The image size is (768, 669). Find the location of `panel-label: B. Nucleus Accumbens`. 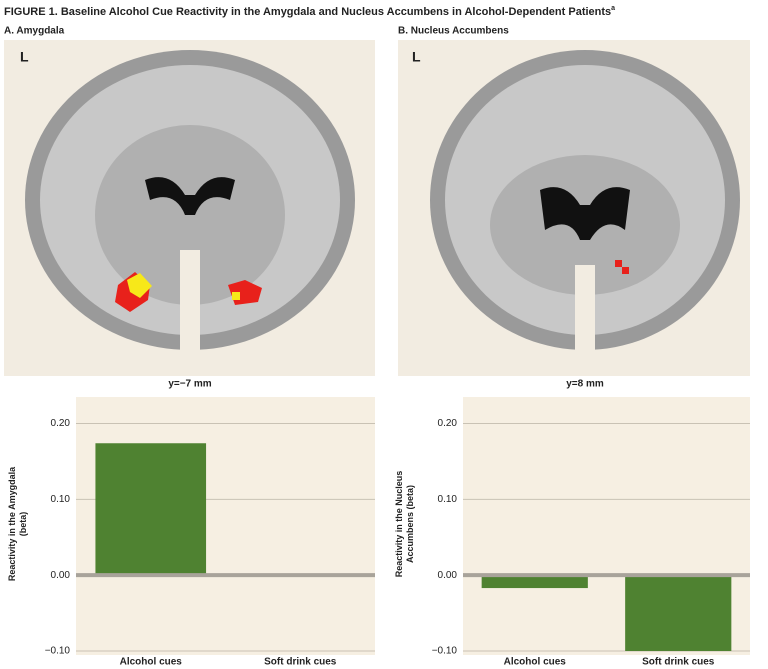

panel-label: B. Nucleus Accumbens is located at coordinates (453, 31).